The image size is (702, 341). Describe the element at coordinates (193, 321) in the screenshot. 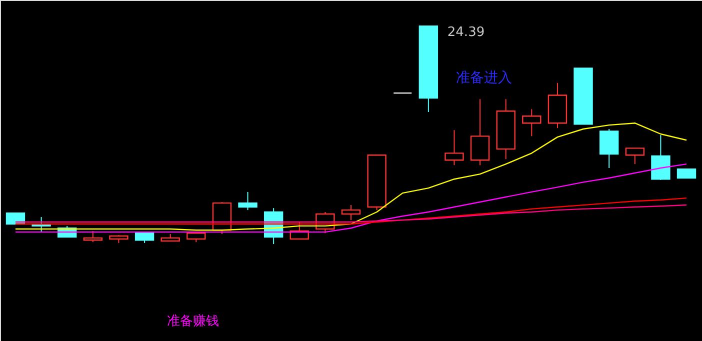

I see `text: 准备赚钱` at that location.